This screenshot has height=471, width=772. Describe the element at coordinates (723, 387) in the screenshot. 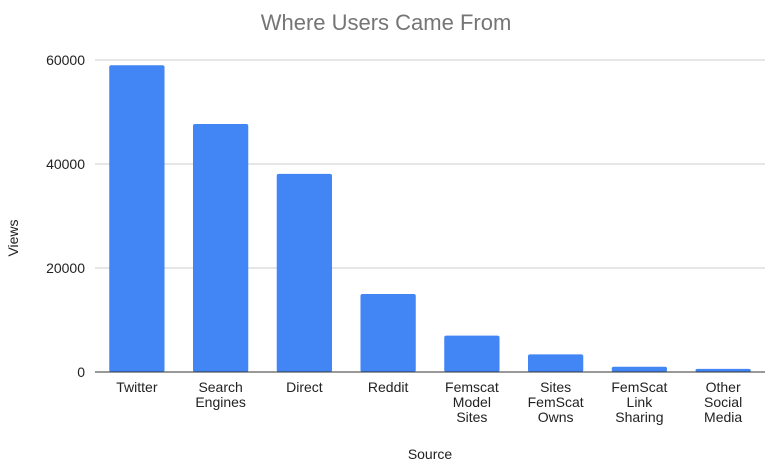

I see `x-category-label-line: Other` at that location.